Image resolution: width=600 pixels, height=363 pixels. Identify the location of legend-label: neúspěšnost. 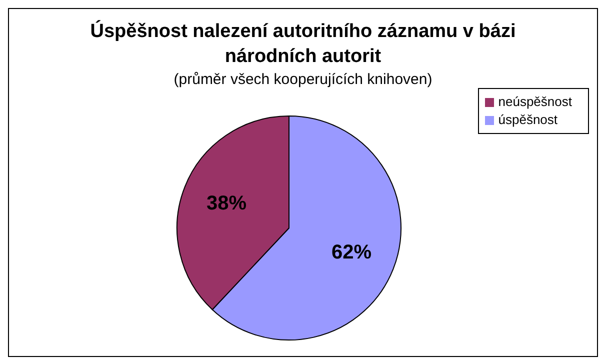
(535, 101).